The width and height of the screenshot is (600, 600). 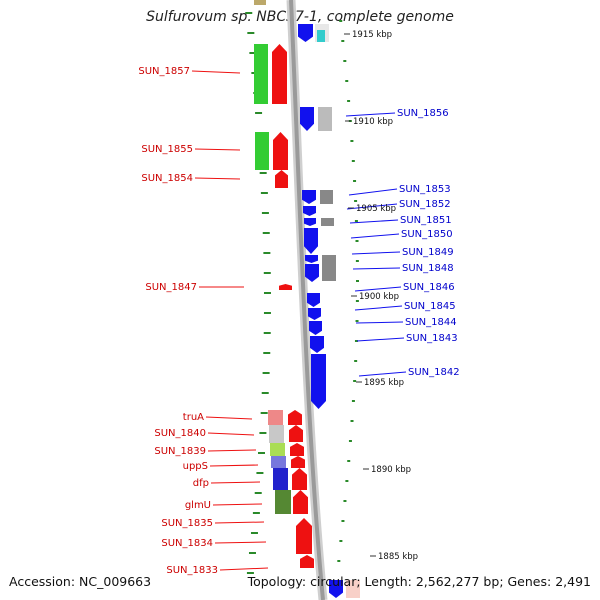 What do you see at coordinates (426, 220) in the screenshot?
I see `gene-label: SUN_1851` at bounding box center [426, 220].